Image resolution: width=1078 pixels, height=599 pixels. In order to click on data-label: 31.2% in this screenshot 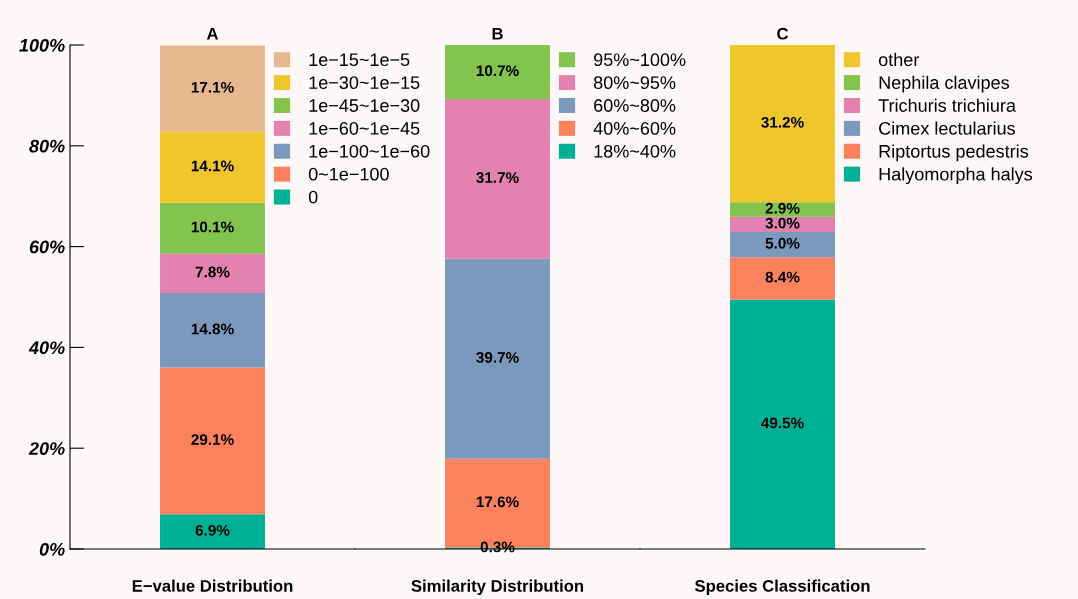, I will do `click(782, 122)`.